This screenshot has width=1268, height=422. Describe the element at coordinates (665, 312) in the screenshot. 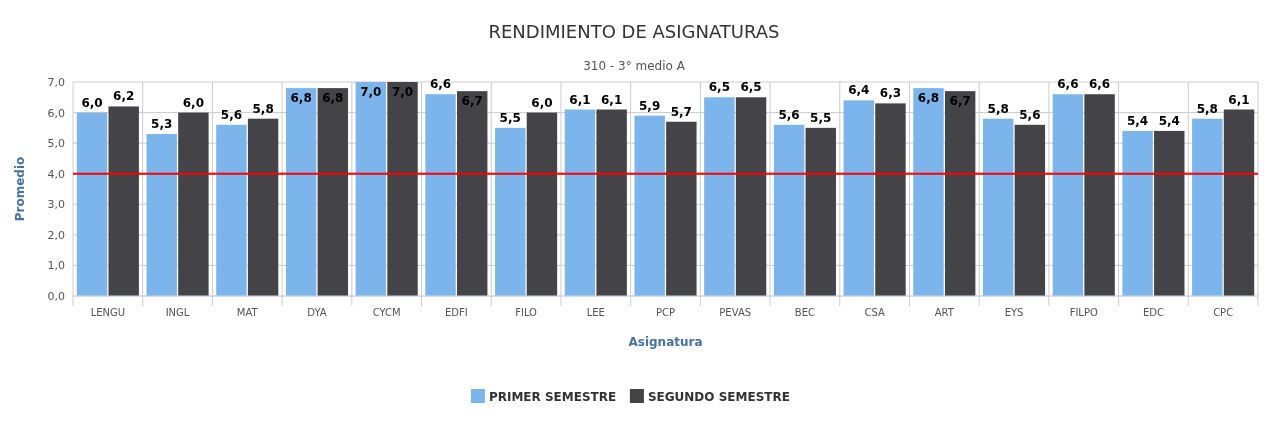

I see `x-tick-label: PCP` at that location.